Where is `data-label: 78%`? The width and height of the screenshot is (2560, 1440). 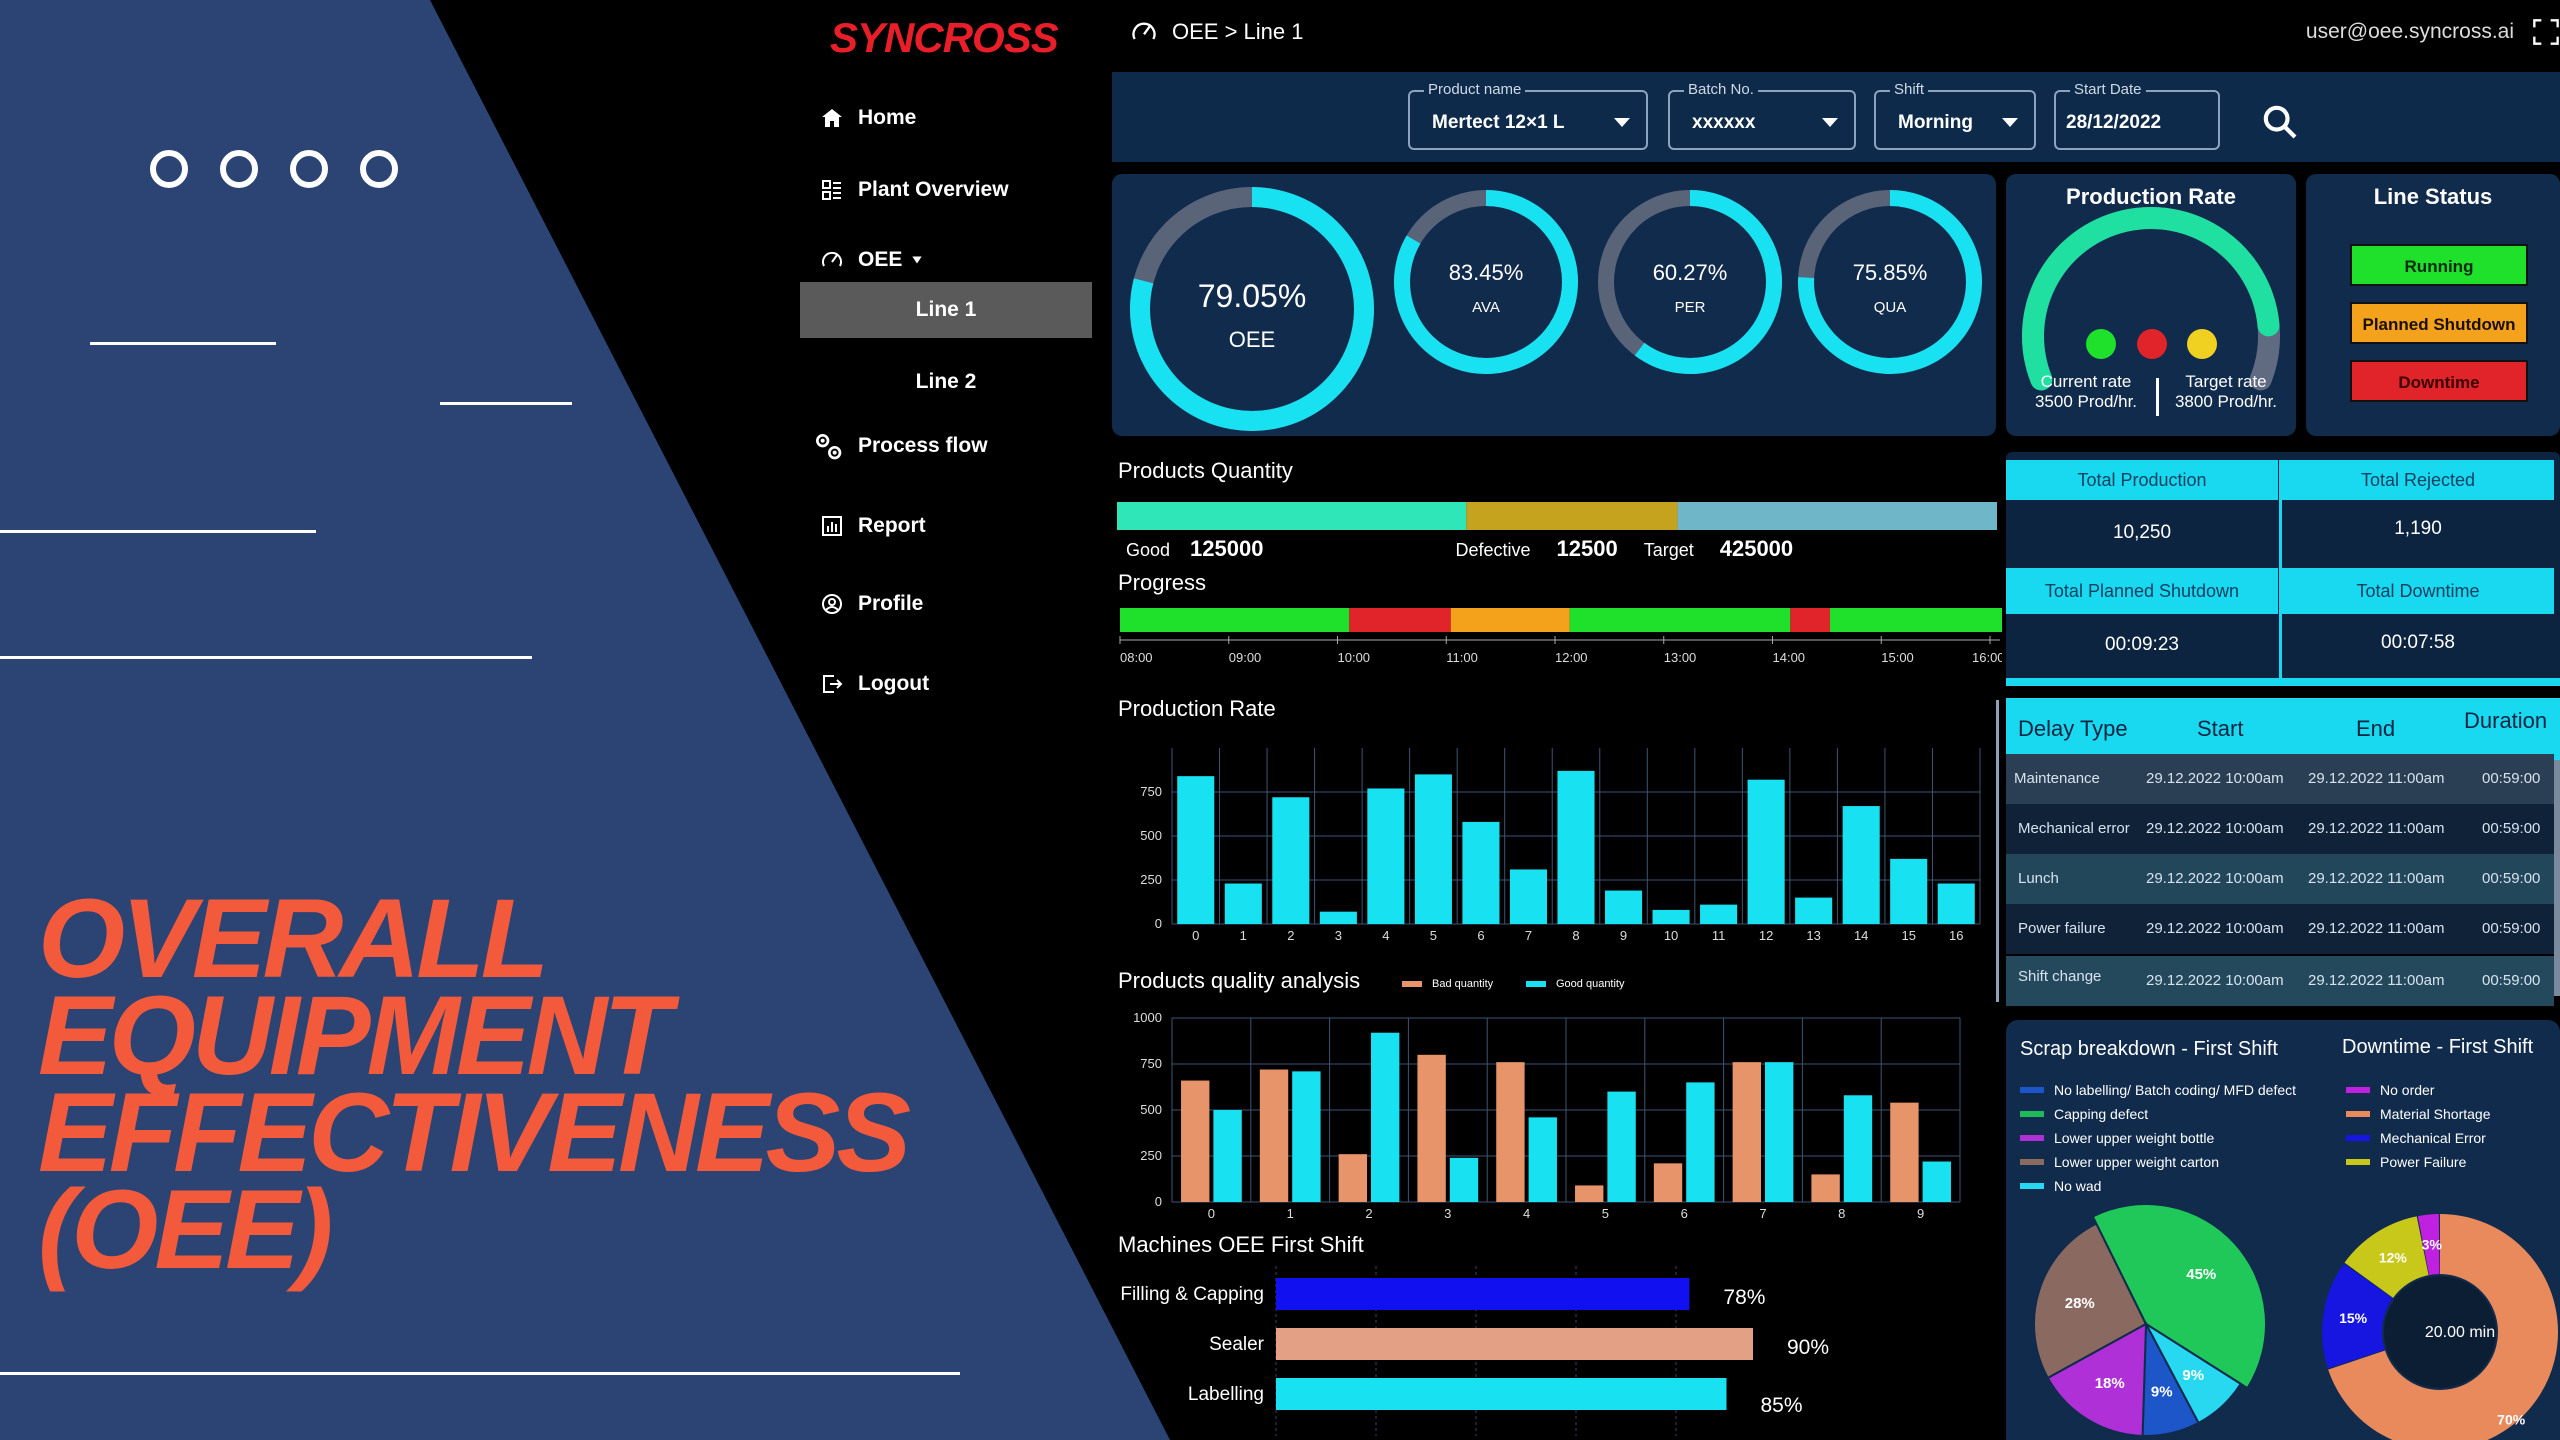 data-label: 78% is located at coordinates (1744, 1297).